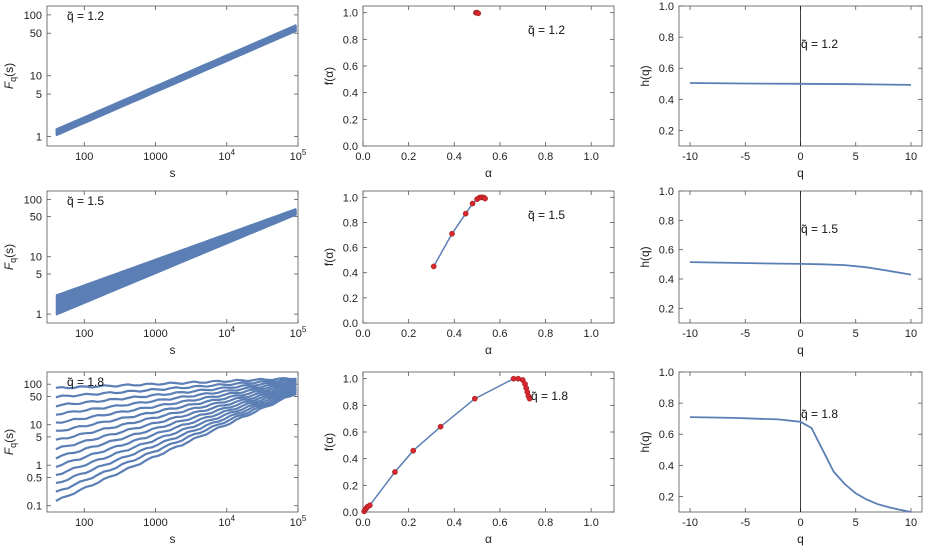  What do you see at coordinates (447, 444) in the screenshot?
I see `spectrum-line` at bounding box center [447, 444].